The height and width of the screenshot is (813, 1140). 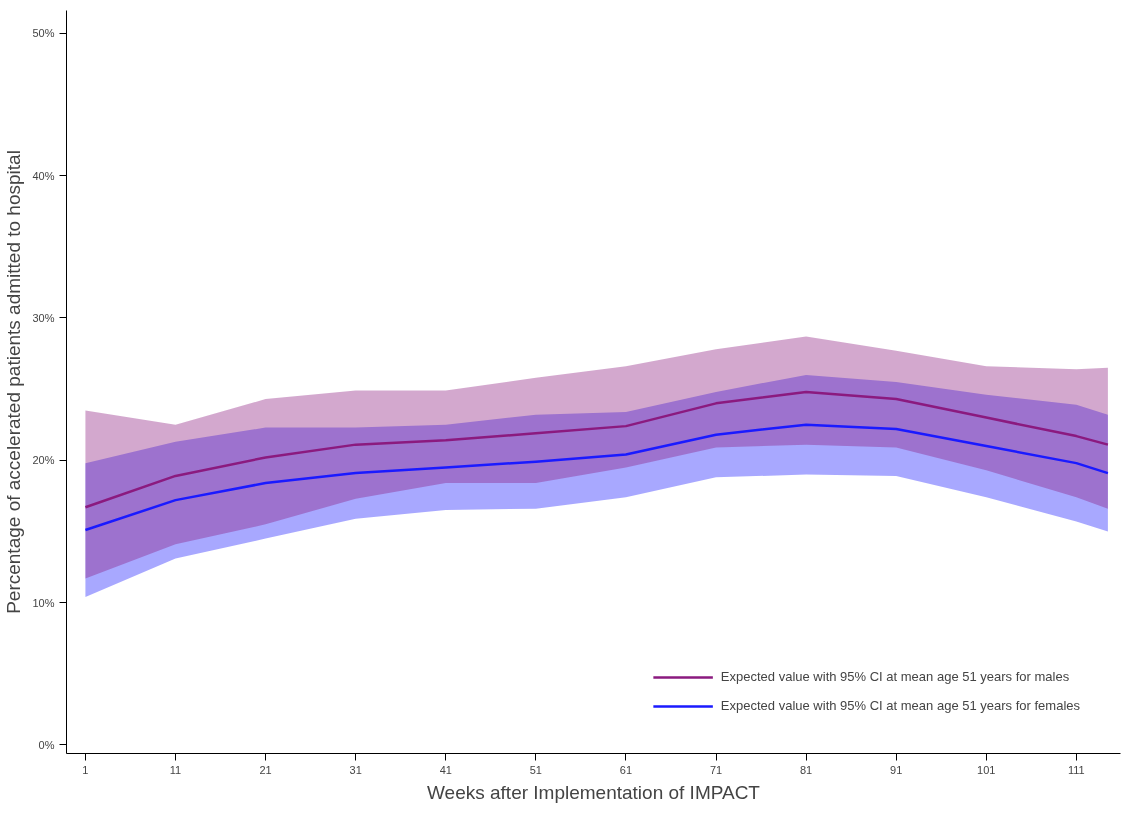 What do you see at coordinates (43, 460) in the screenshot?
I see `y-tick-label: 20%` at bounding box center [43, 460].